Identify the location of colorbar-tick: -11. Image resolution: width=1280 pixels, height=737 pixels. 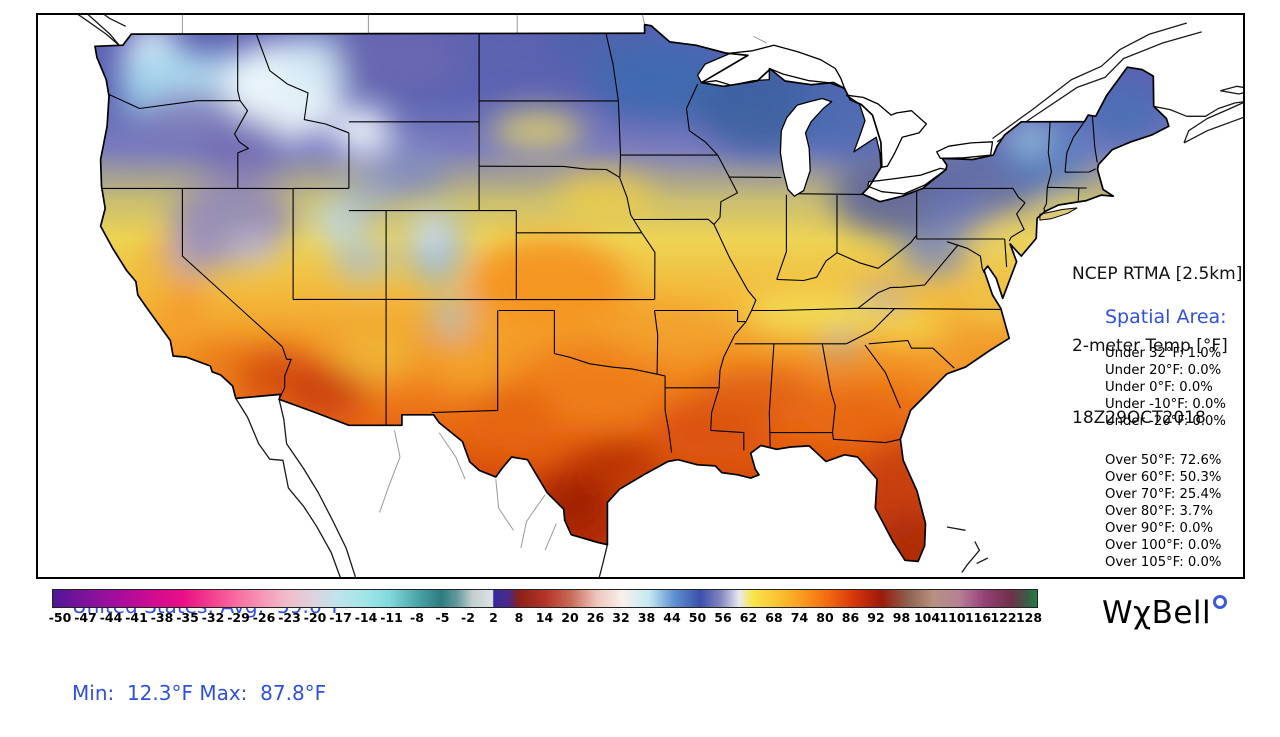
(391, 617).